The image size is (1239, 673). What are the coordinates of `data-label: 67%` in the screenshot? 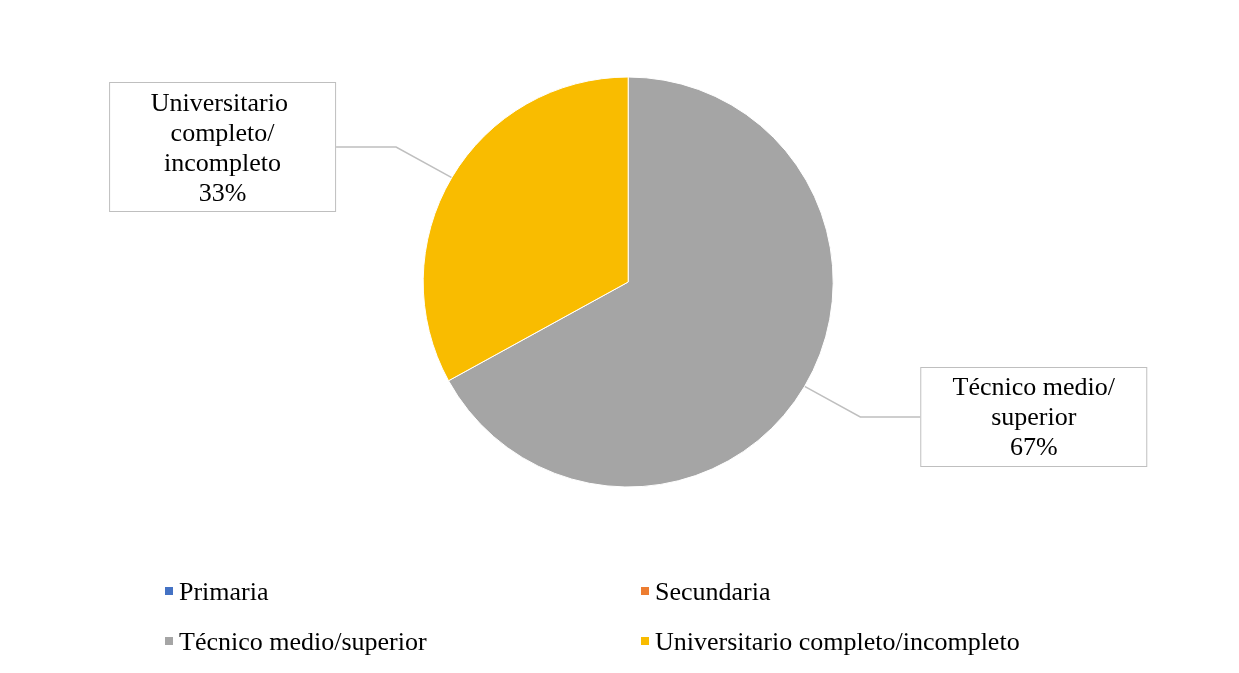 It's located at (1033, 447).